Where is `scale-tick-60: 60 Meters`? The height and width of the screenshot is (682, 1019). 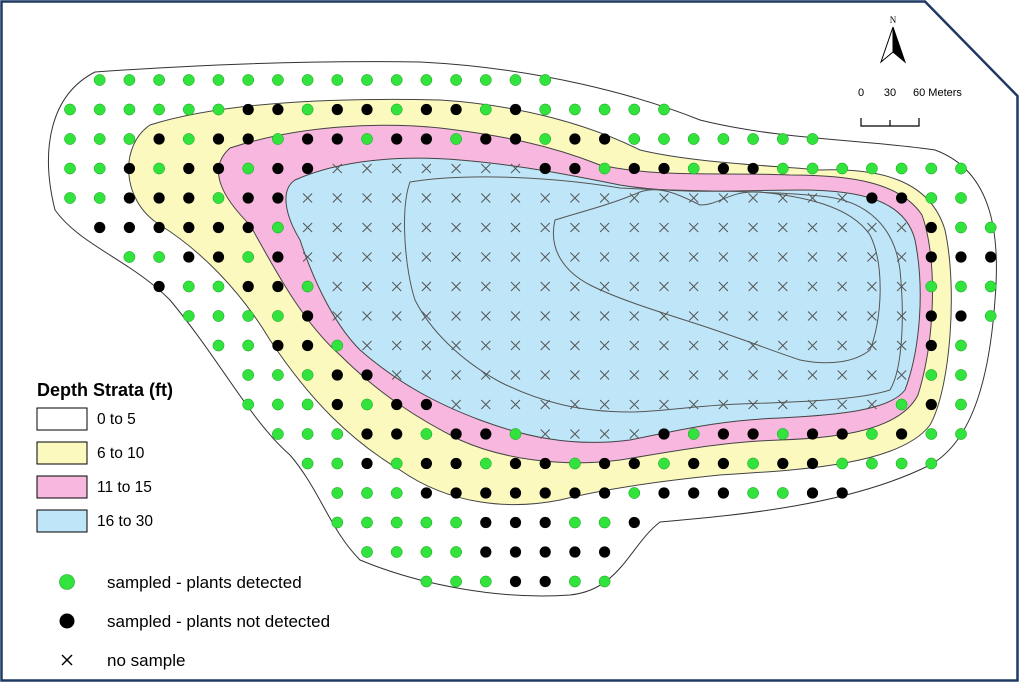
scale-tick-60: 60 Meters is located at coordinates (937, 93).